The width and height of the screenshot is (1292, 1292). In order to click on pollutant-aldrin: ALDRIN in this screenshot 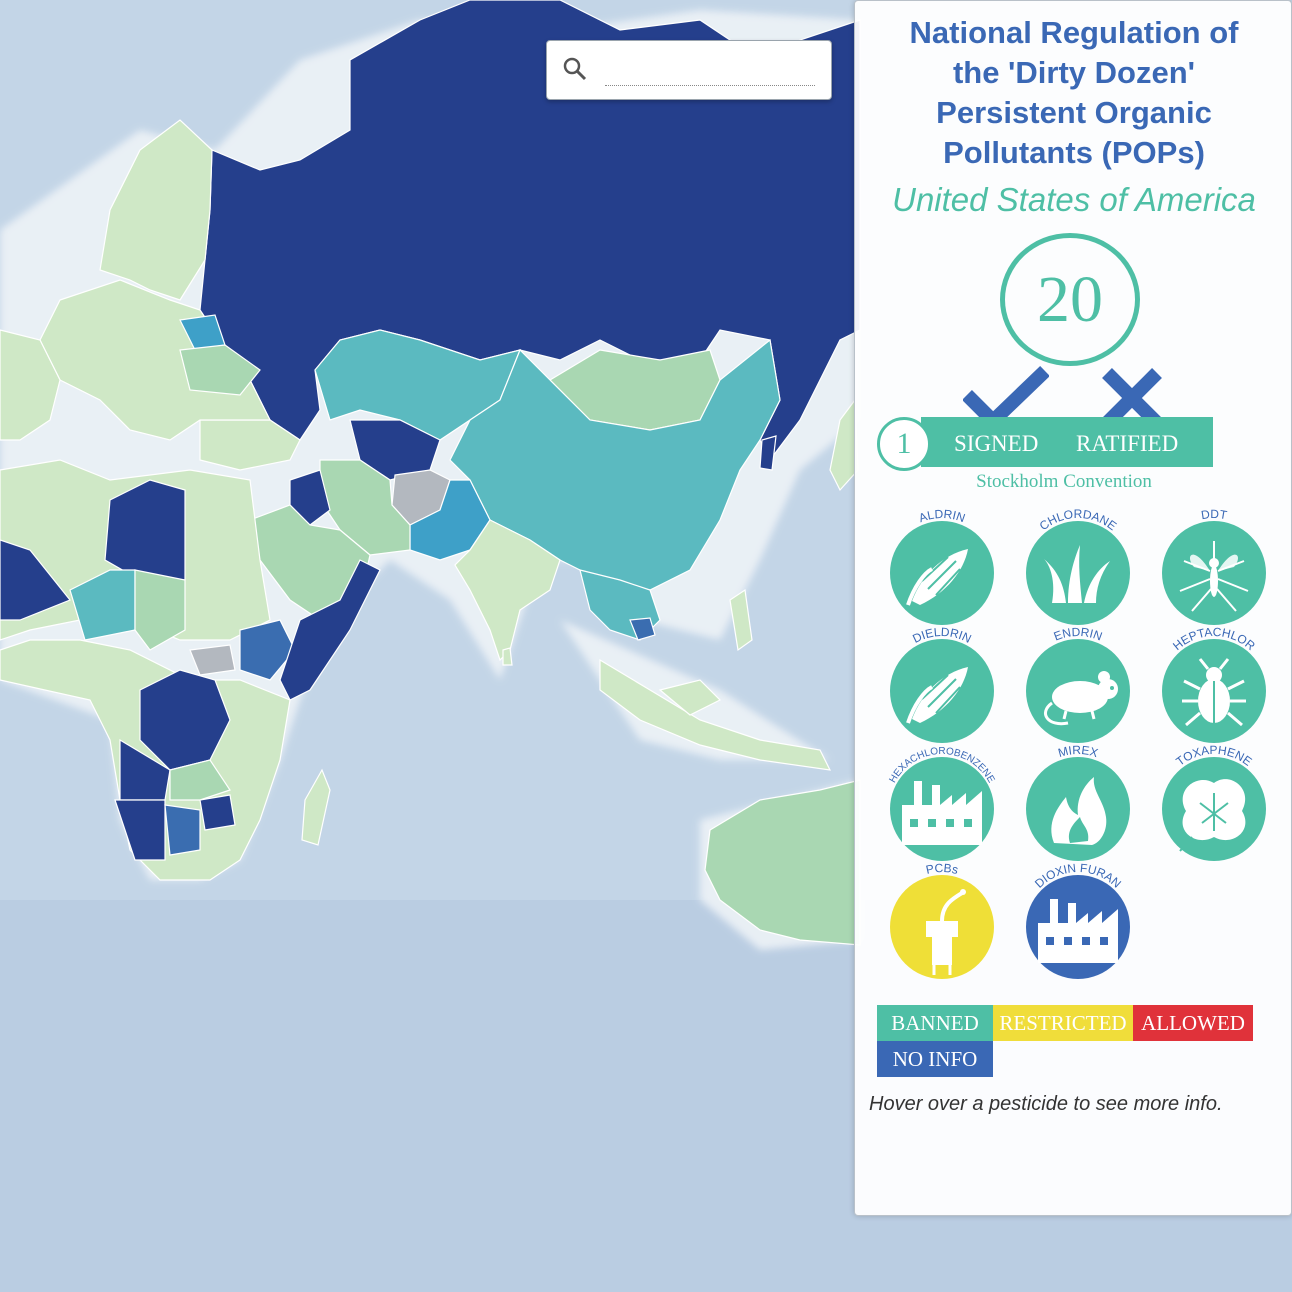, I will do `click(942, 565)`.